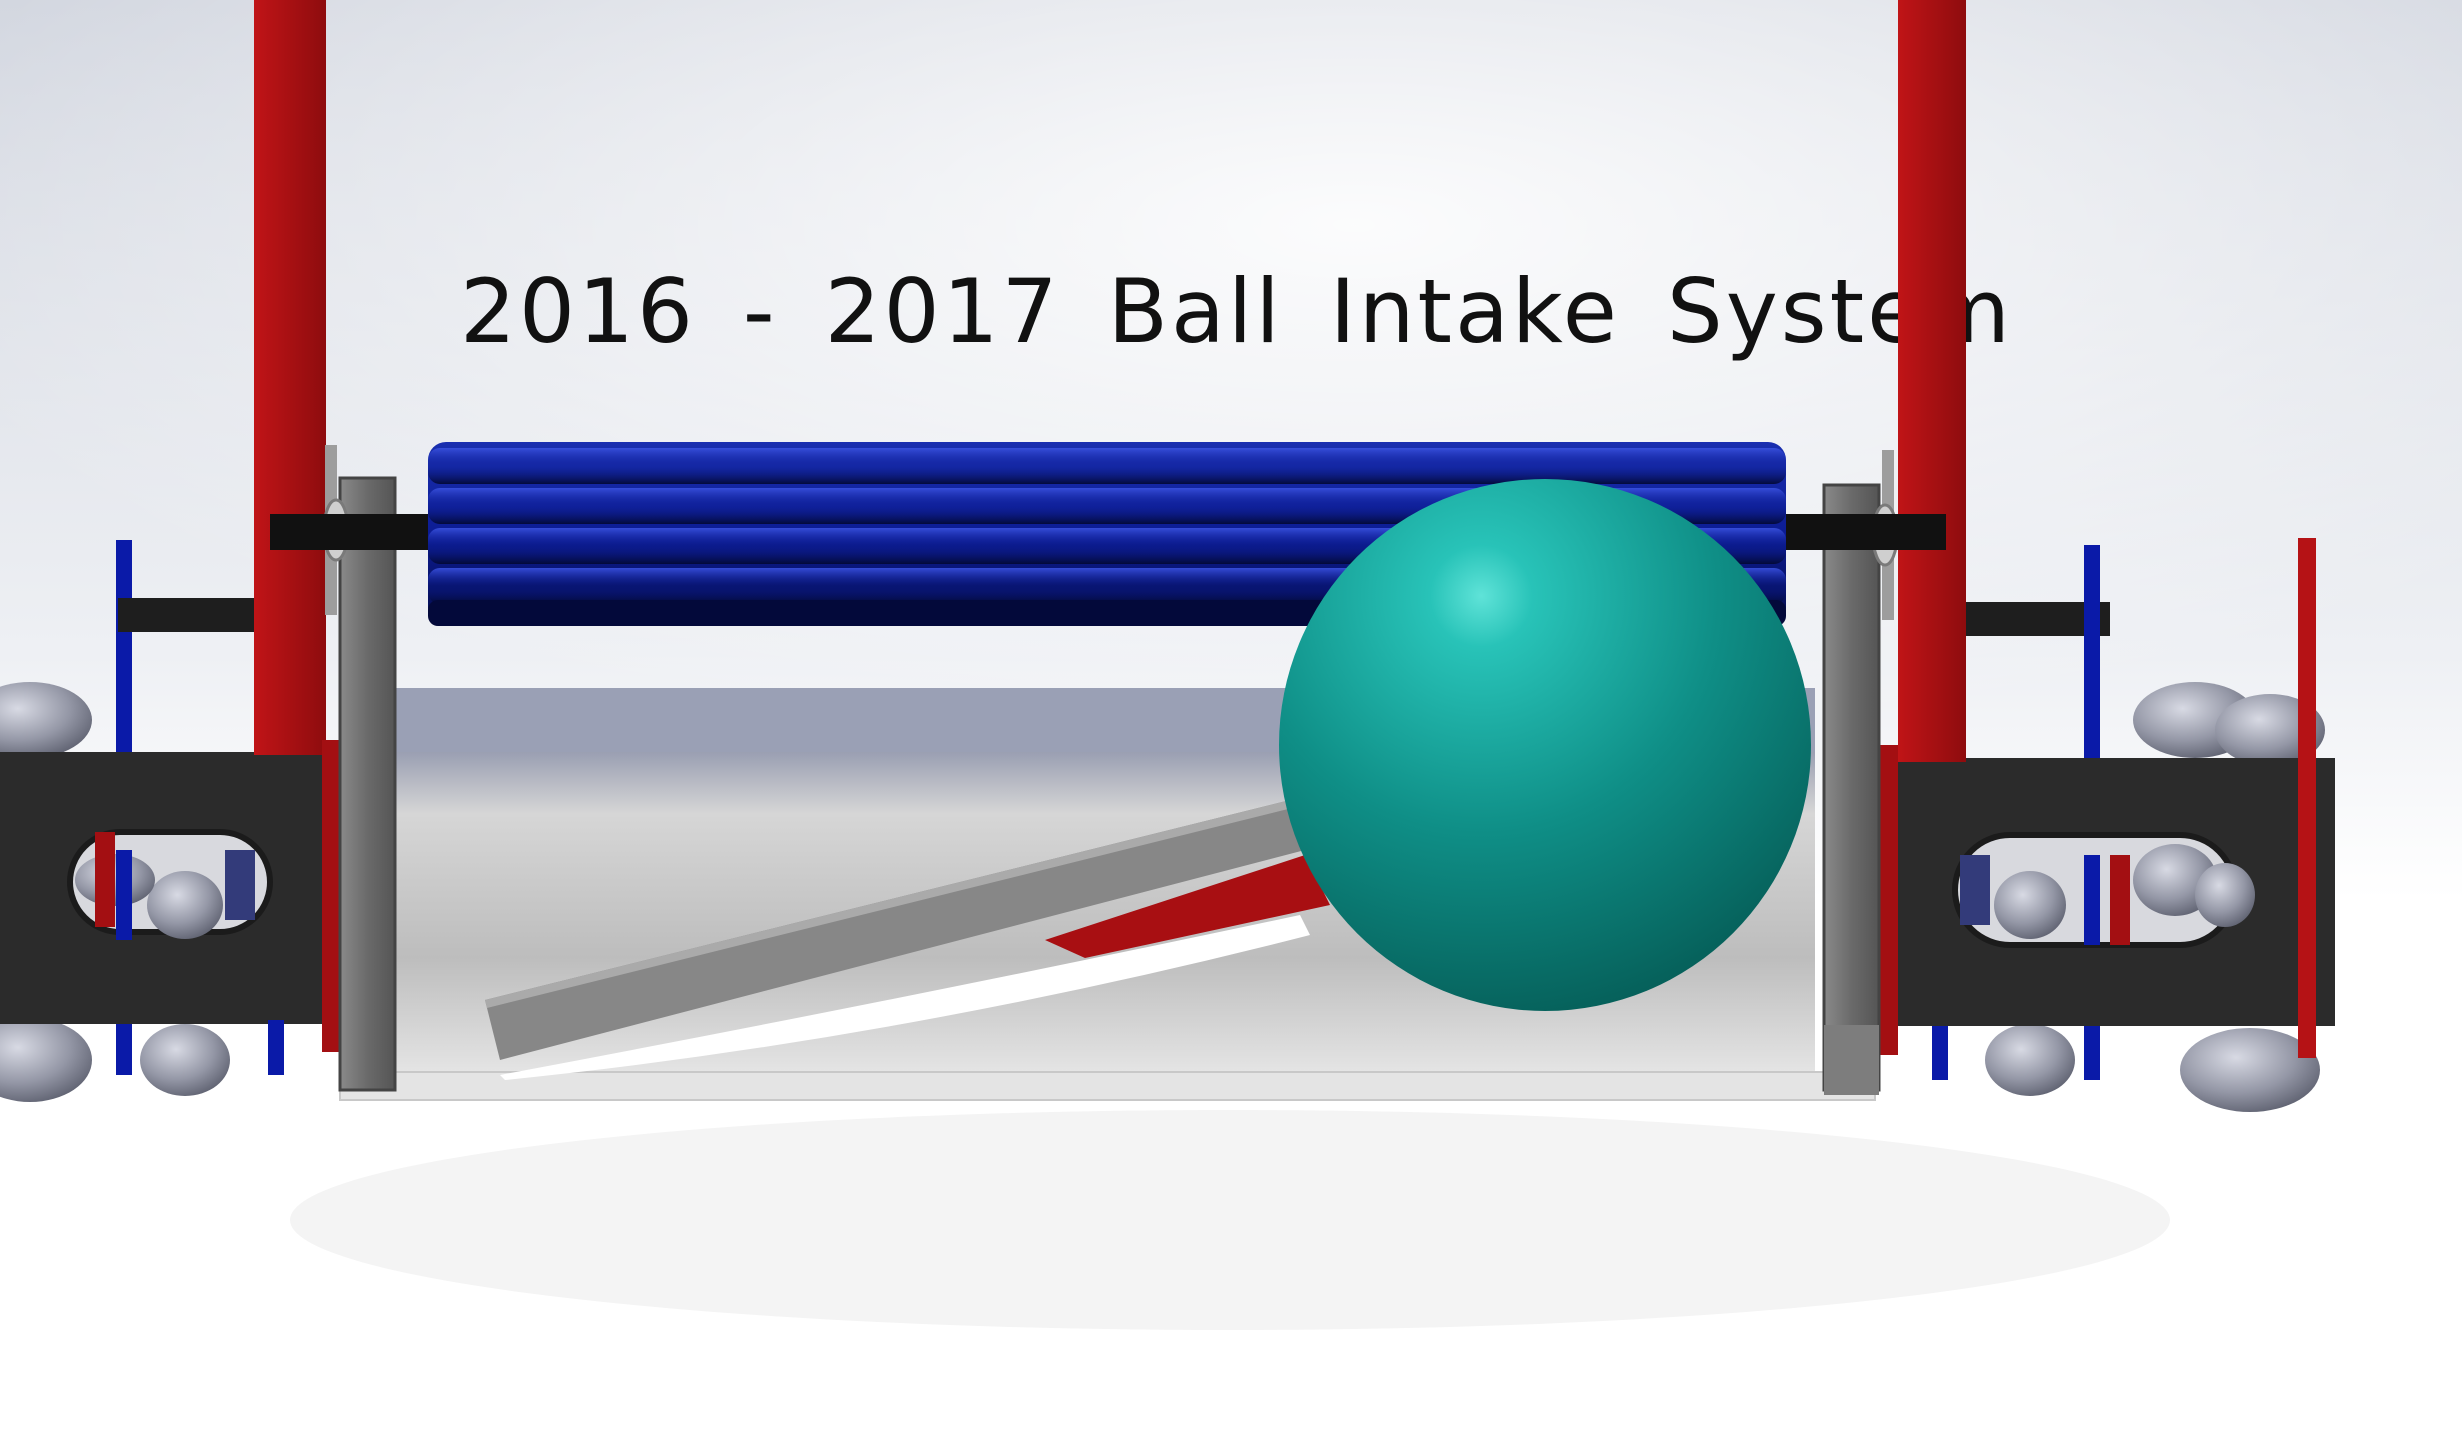  I want to click on left-blue-plate-mid, so click(124, 895).